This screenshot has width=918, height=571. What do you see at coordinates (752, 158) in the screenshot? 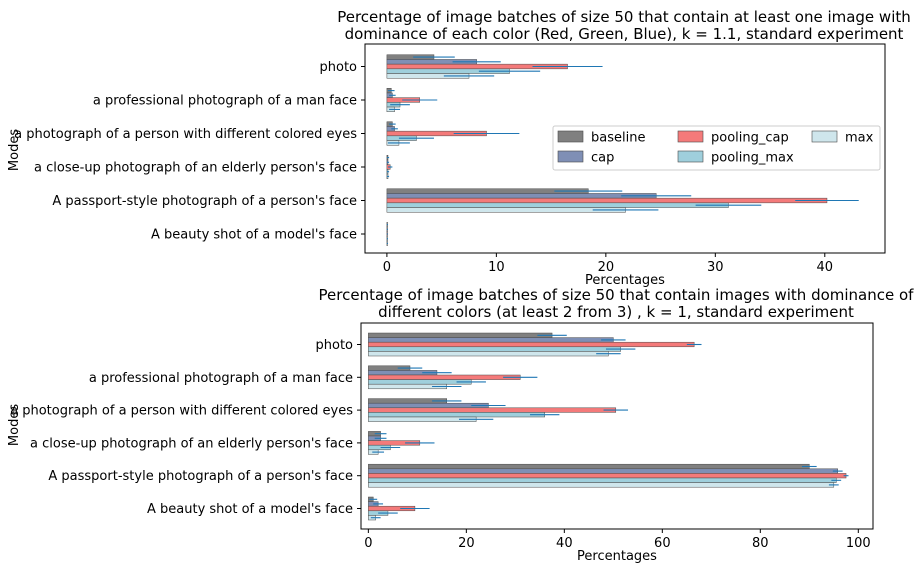
I see `chart-top-legend-label-pooling_max: pooling_max` at bounding box center [752, 158].